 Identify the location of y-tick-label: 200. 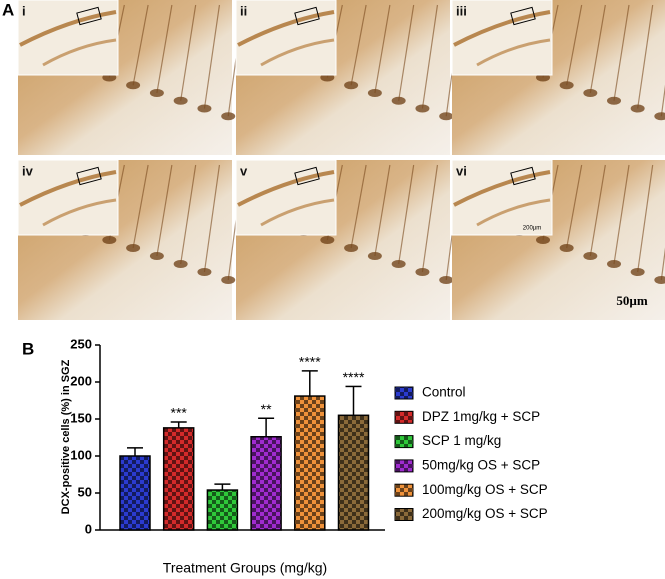
(81, 380).